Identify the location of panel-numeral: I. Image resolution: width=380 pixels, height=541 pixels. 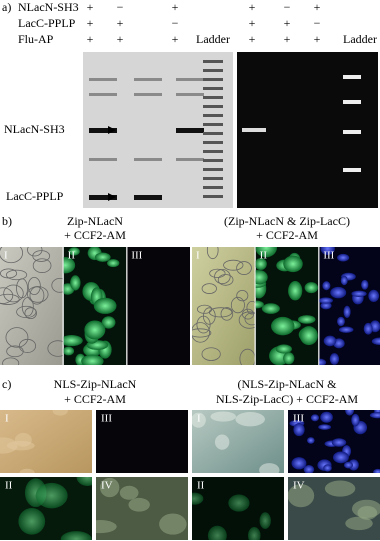
(7, 419).